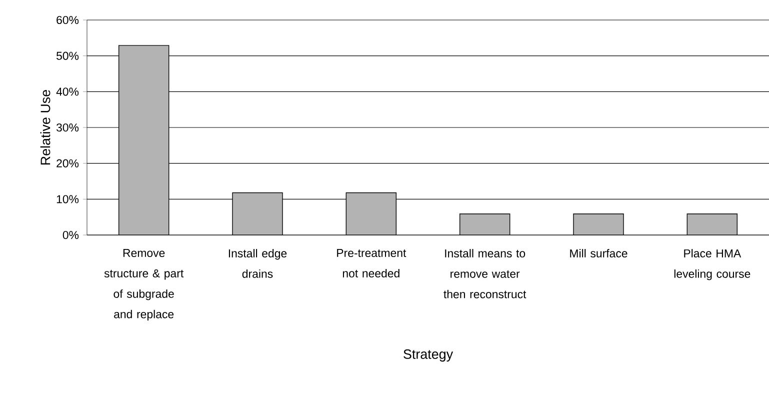 The image size is (769, 401). I want to click on y-tick-label: 40%, so click(67, 92).